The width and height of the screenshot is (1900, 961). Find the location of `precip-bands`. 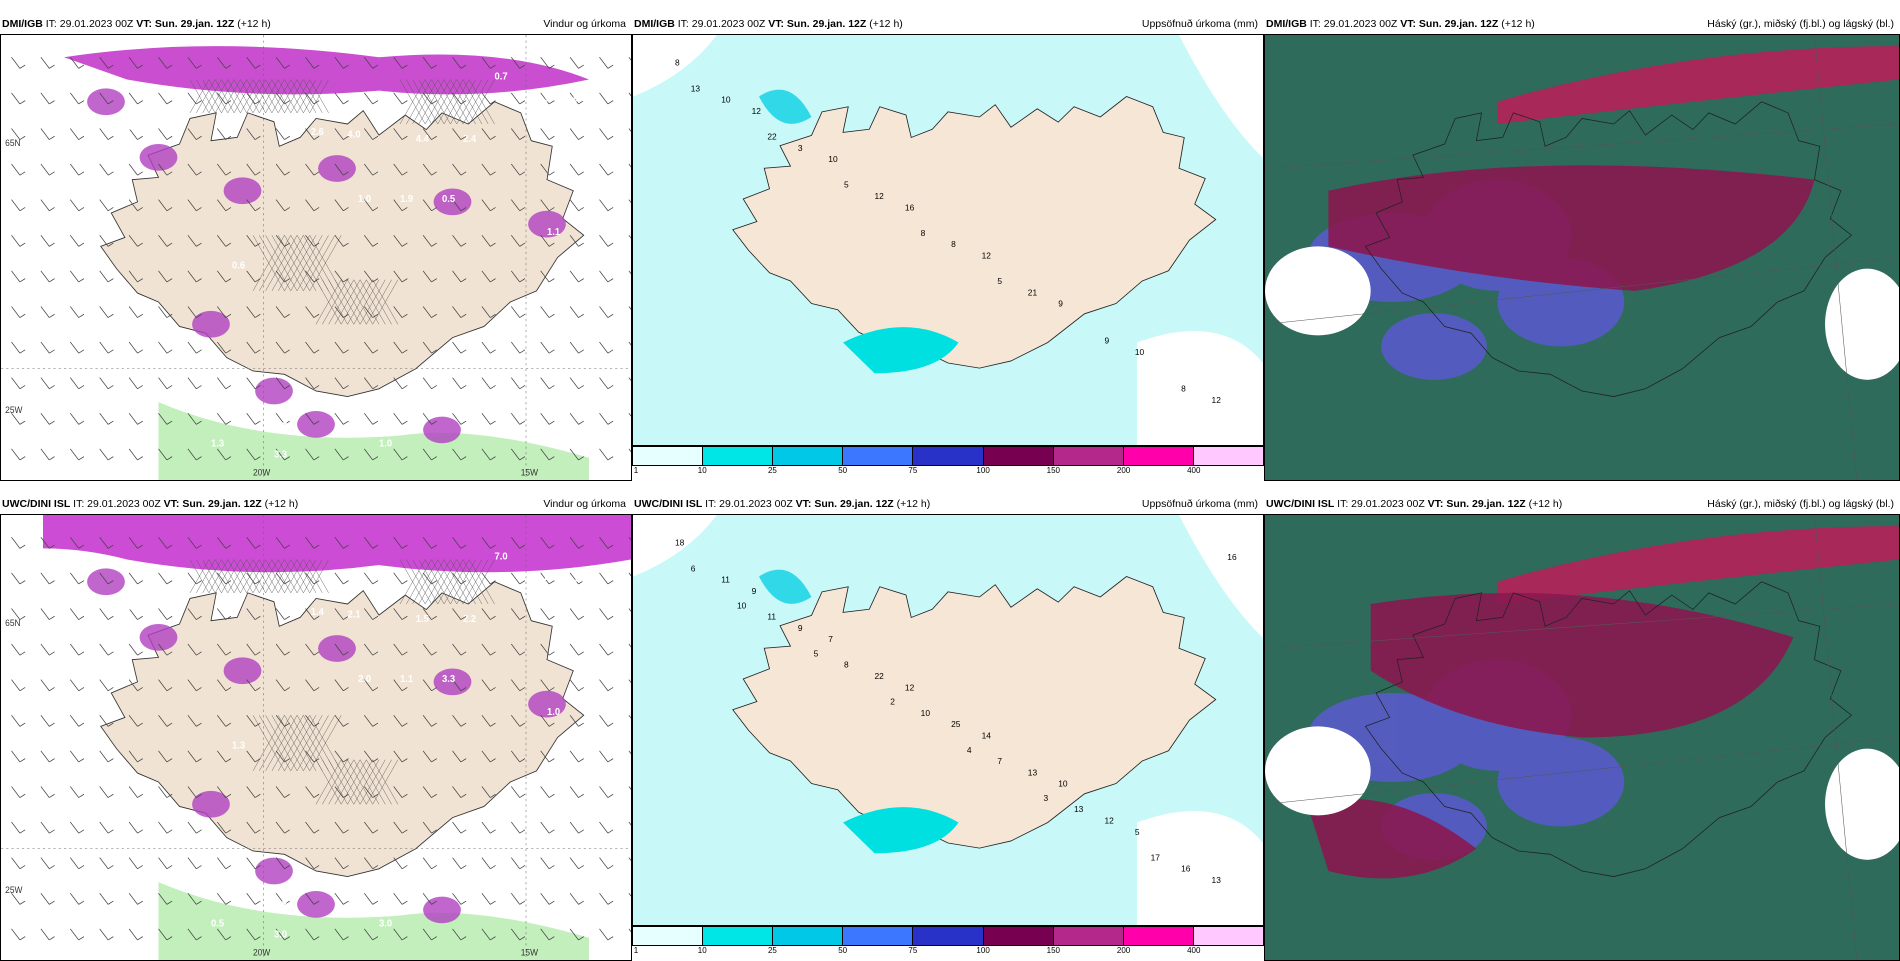

precip-bands is located at coordinates (326, 245).